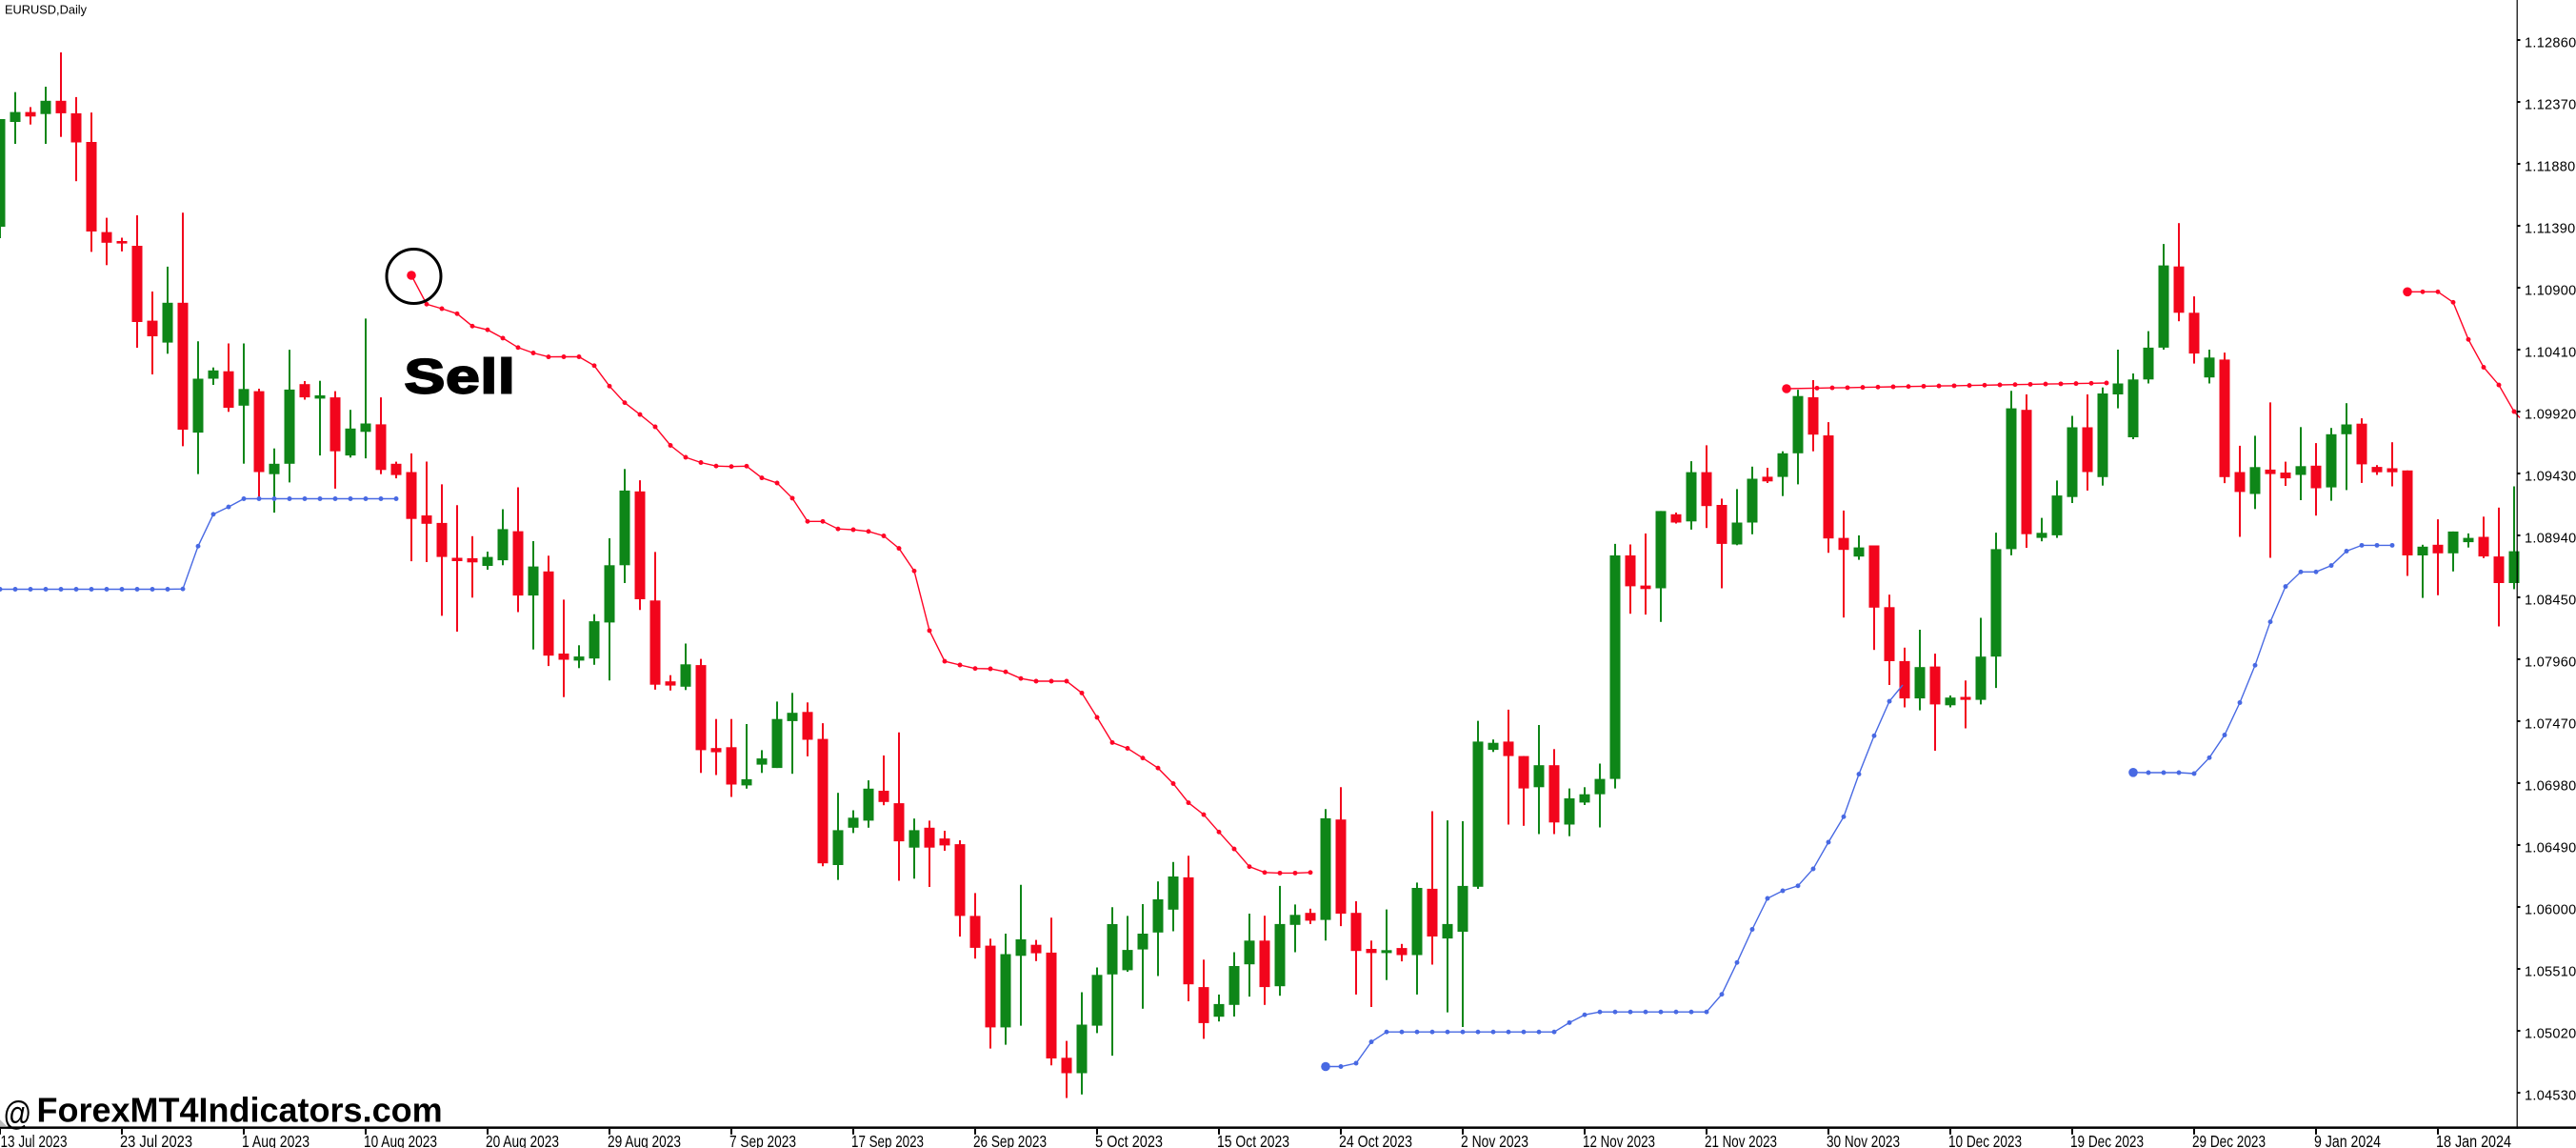  I want to click on svg-text: 1.04530, so click(2550, 1095).